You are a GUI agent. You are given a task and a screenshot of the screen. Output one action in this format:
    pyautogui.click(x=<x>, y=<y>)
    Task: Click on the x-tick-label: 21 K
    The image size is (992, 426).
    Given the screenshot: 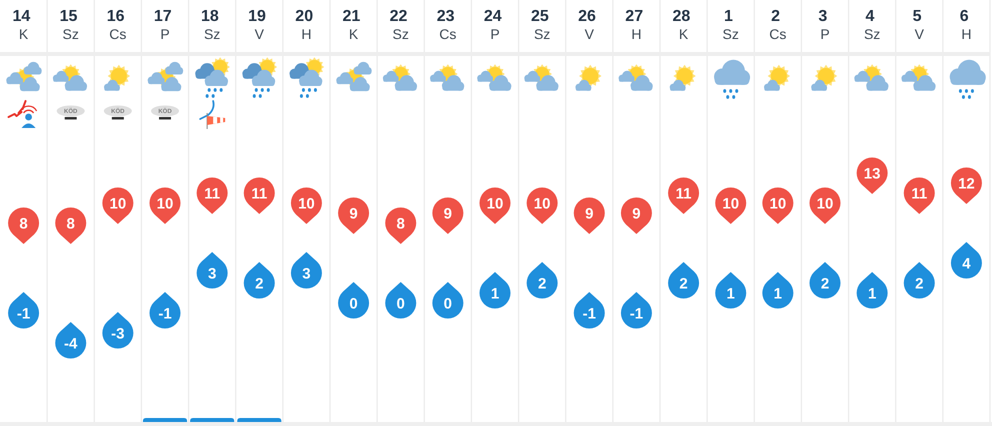 What is the action you would take?
    pyautogui.click(x=353, y=25)
    